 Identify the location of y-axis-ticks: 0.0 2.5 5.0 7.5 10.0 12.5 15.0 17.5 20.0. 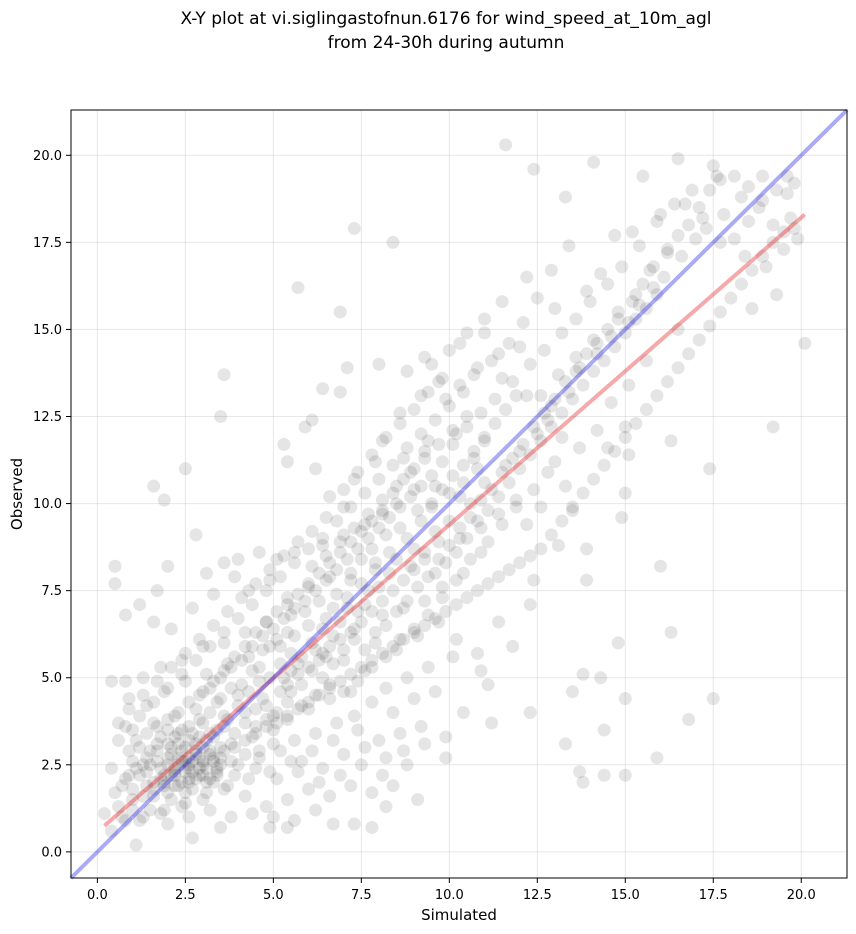
(52, 504).